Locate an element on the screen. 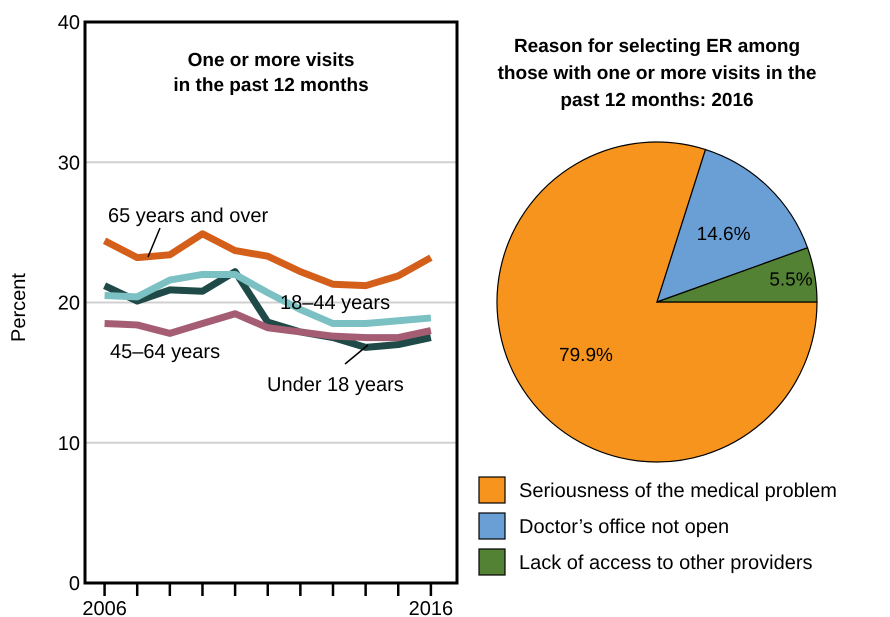 Image resolution: width=890 pixels, height=617 pixels. chart-title: Reason for selecting ER among those with one or more visits in the past 12 months: 2016 is located at coordinates (657, 73).